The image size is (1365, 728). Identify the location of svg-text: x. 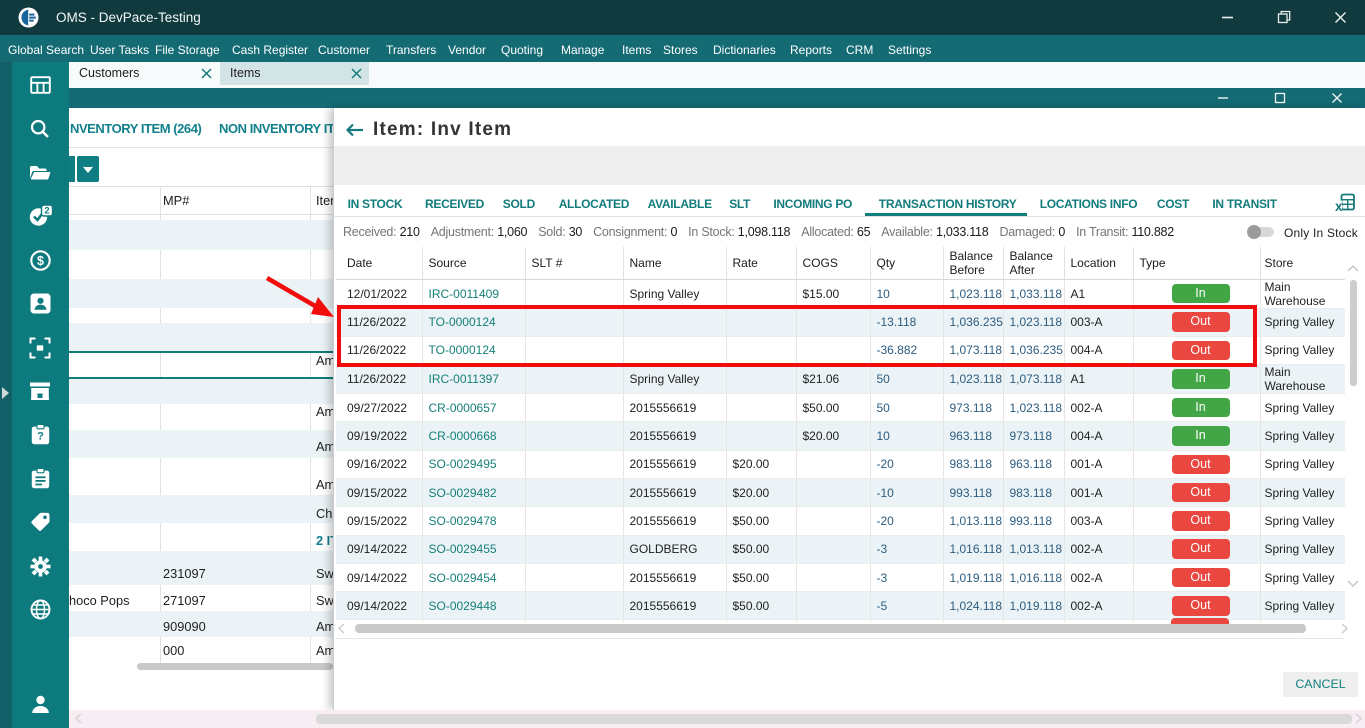
(1339, 206).